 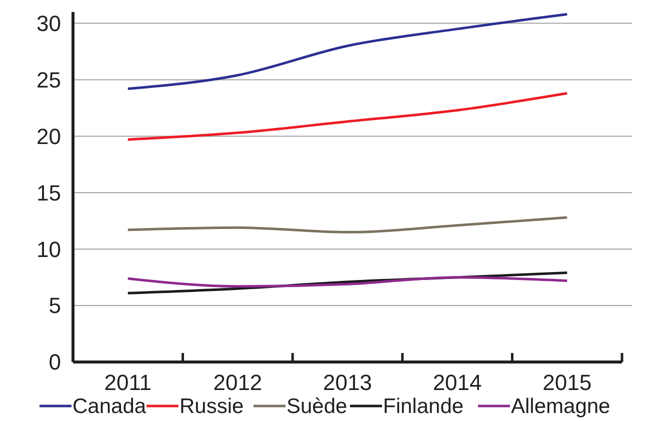 What do you see at coordinates (54, 305) in the screenshot?
I see `y-tick-label: 5` at bounding box center [54, 305].